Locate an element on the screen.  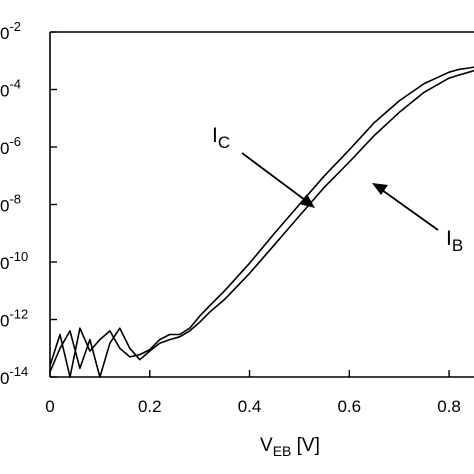
y-tick-label: 0-4 is located at coordinates (10, 89).